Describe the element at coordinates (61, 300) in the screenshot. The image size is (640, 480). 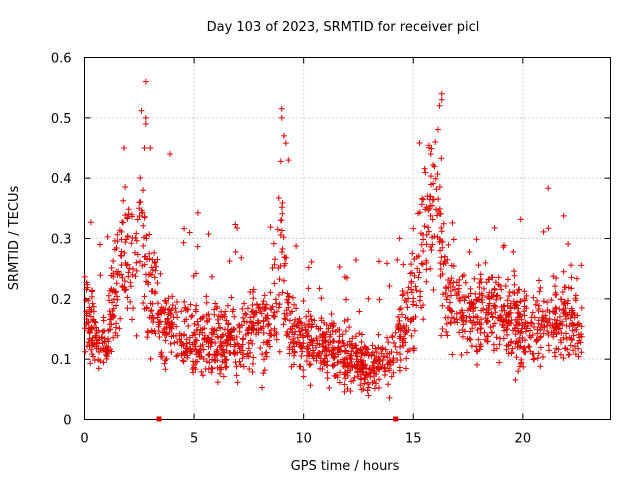
I see `y-tick-label: 0.2` at that location.